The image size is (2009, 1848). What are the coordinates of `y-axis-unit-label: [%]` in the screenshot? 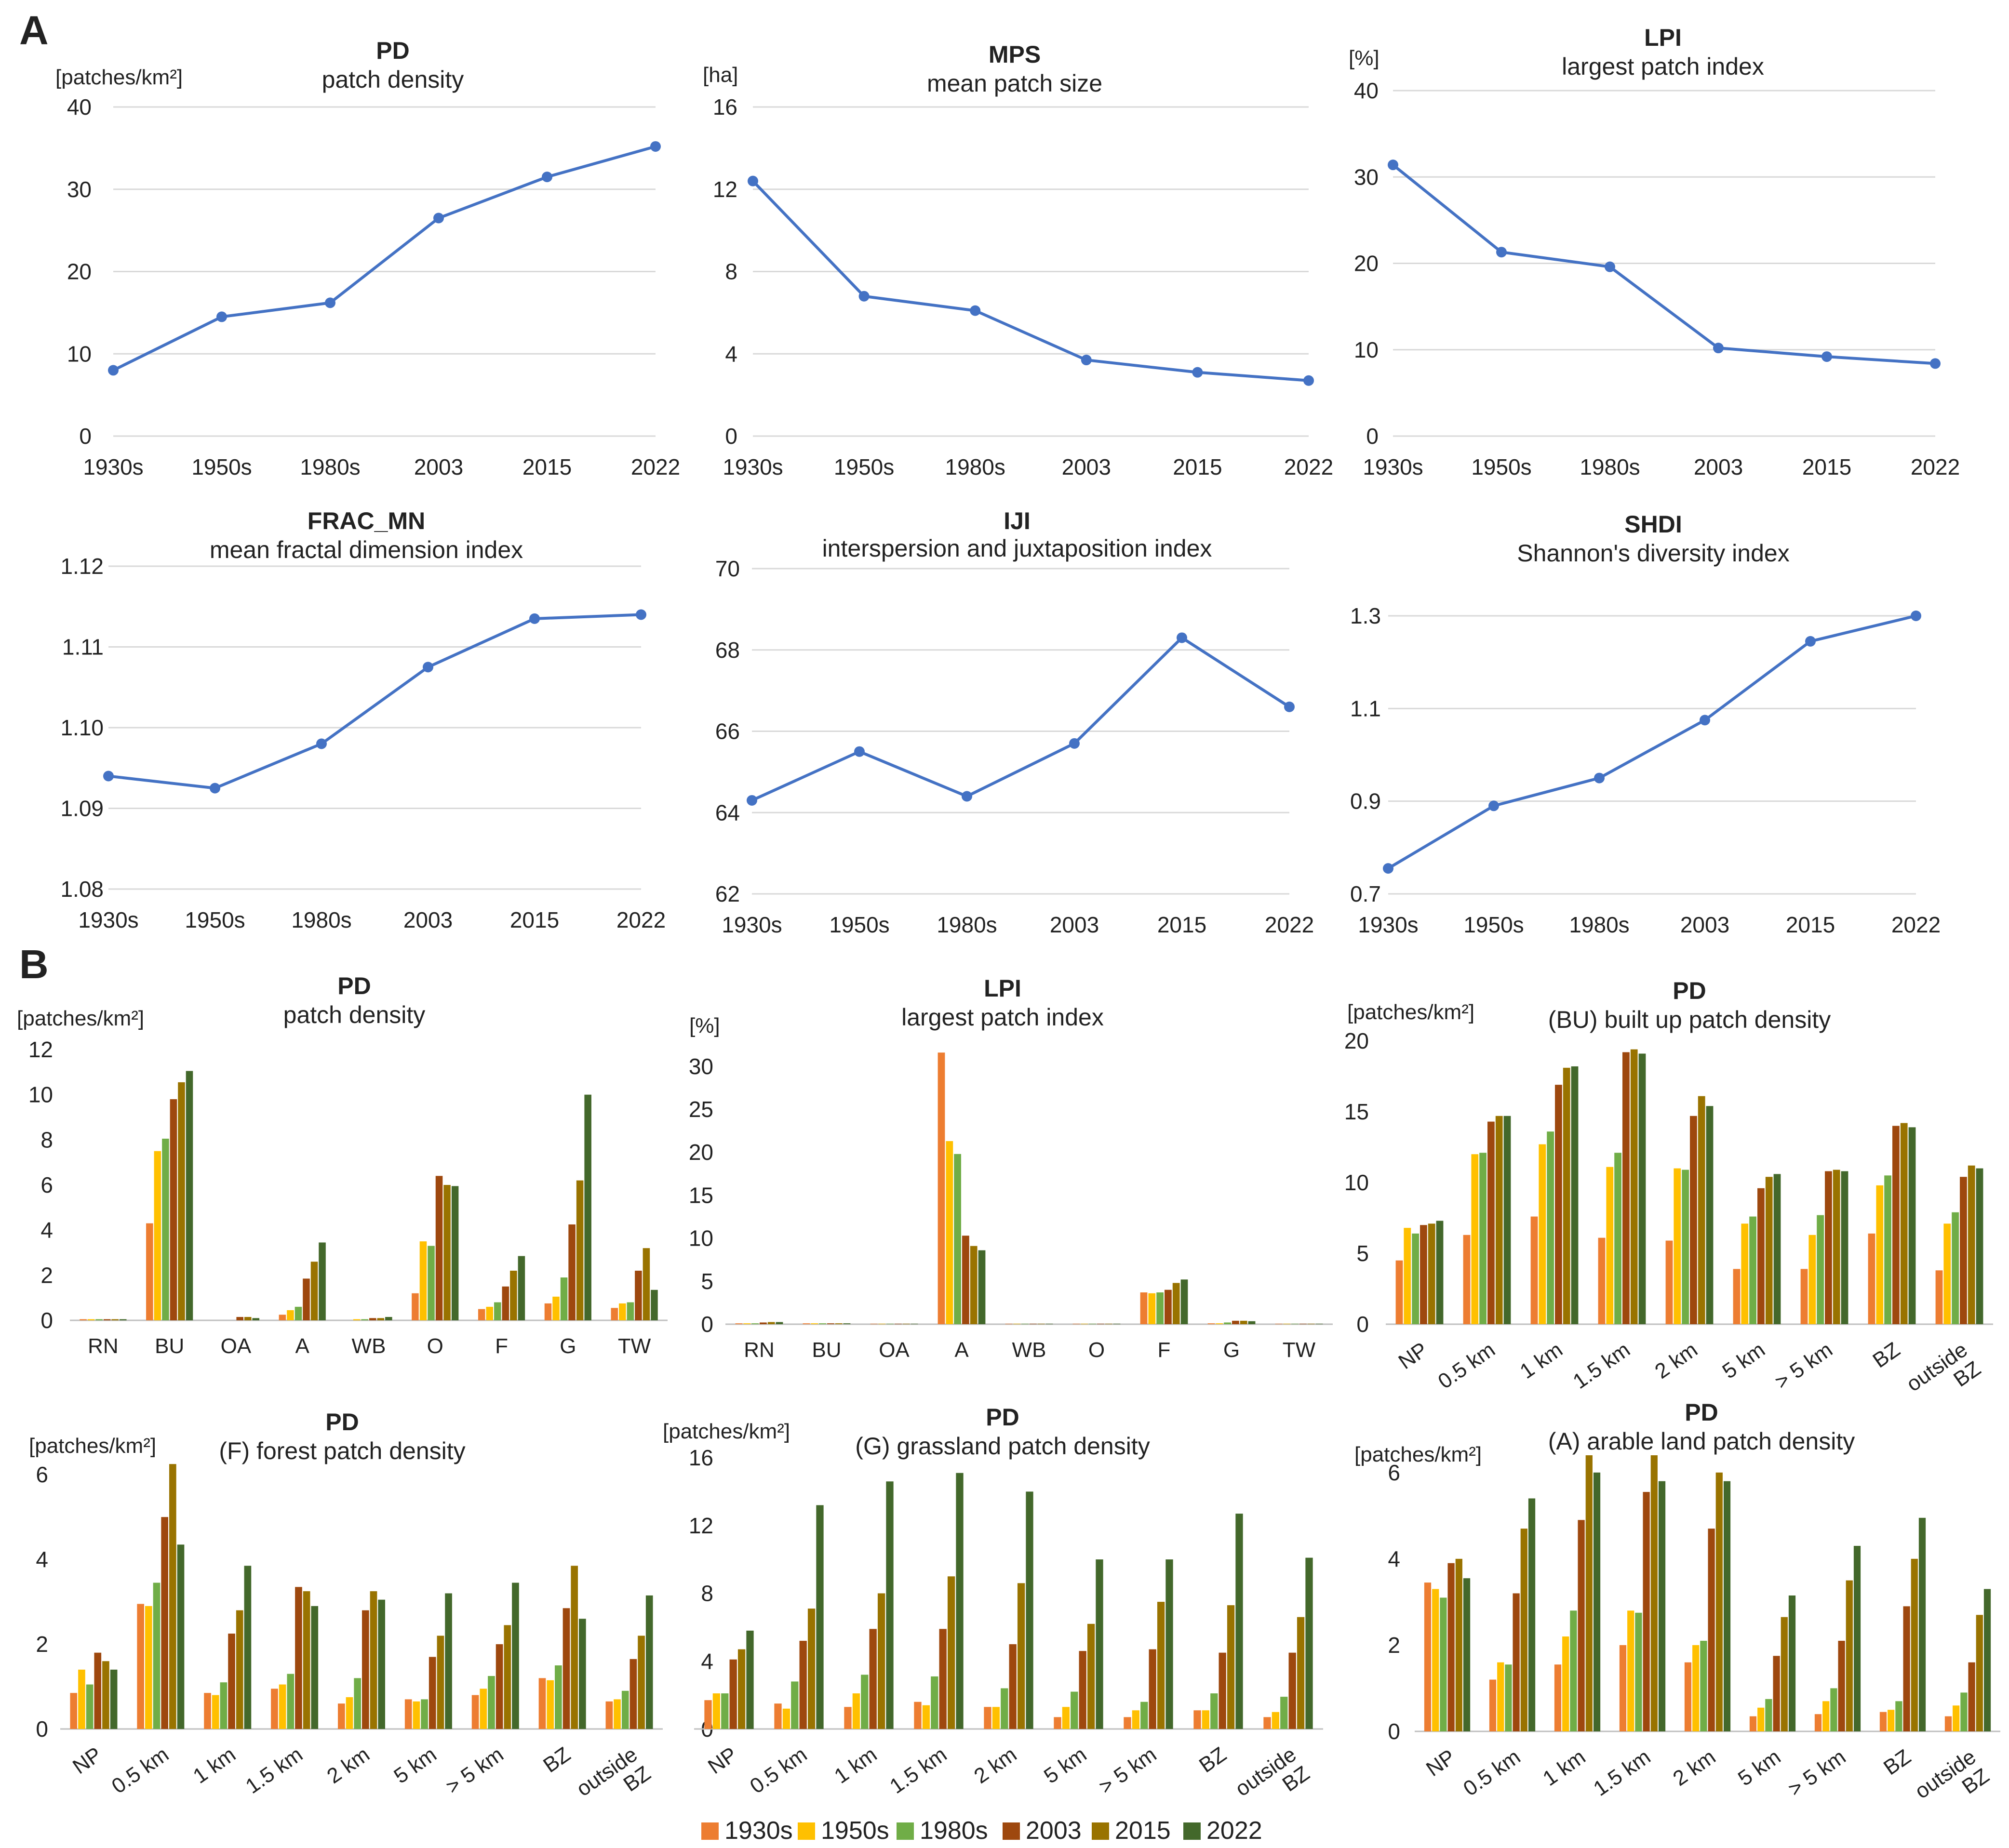 It's located at (704, 1025).